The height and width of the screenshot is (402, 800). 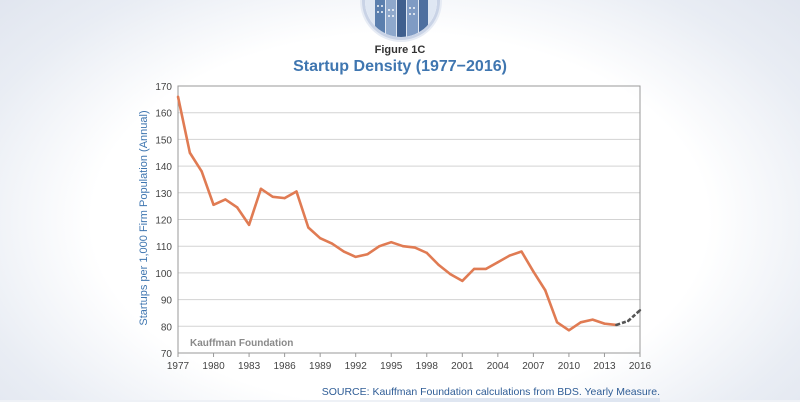 What do you see at coordinates (320, 366) in the screenshot?
I see `x-tick-label: 1989` at bounding box center [320, 366].